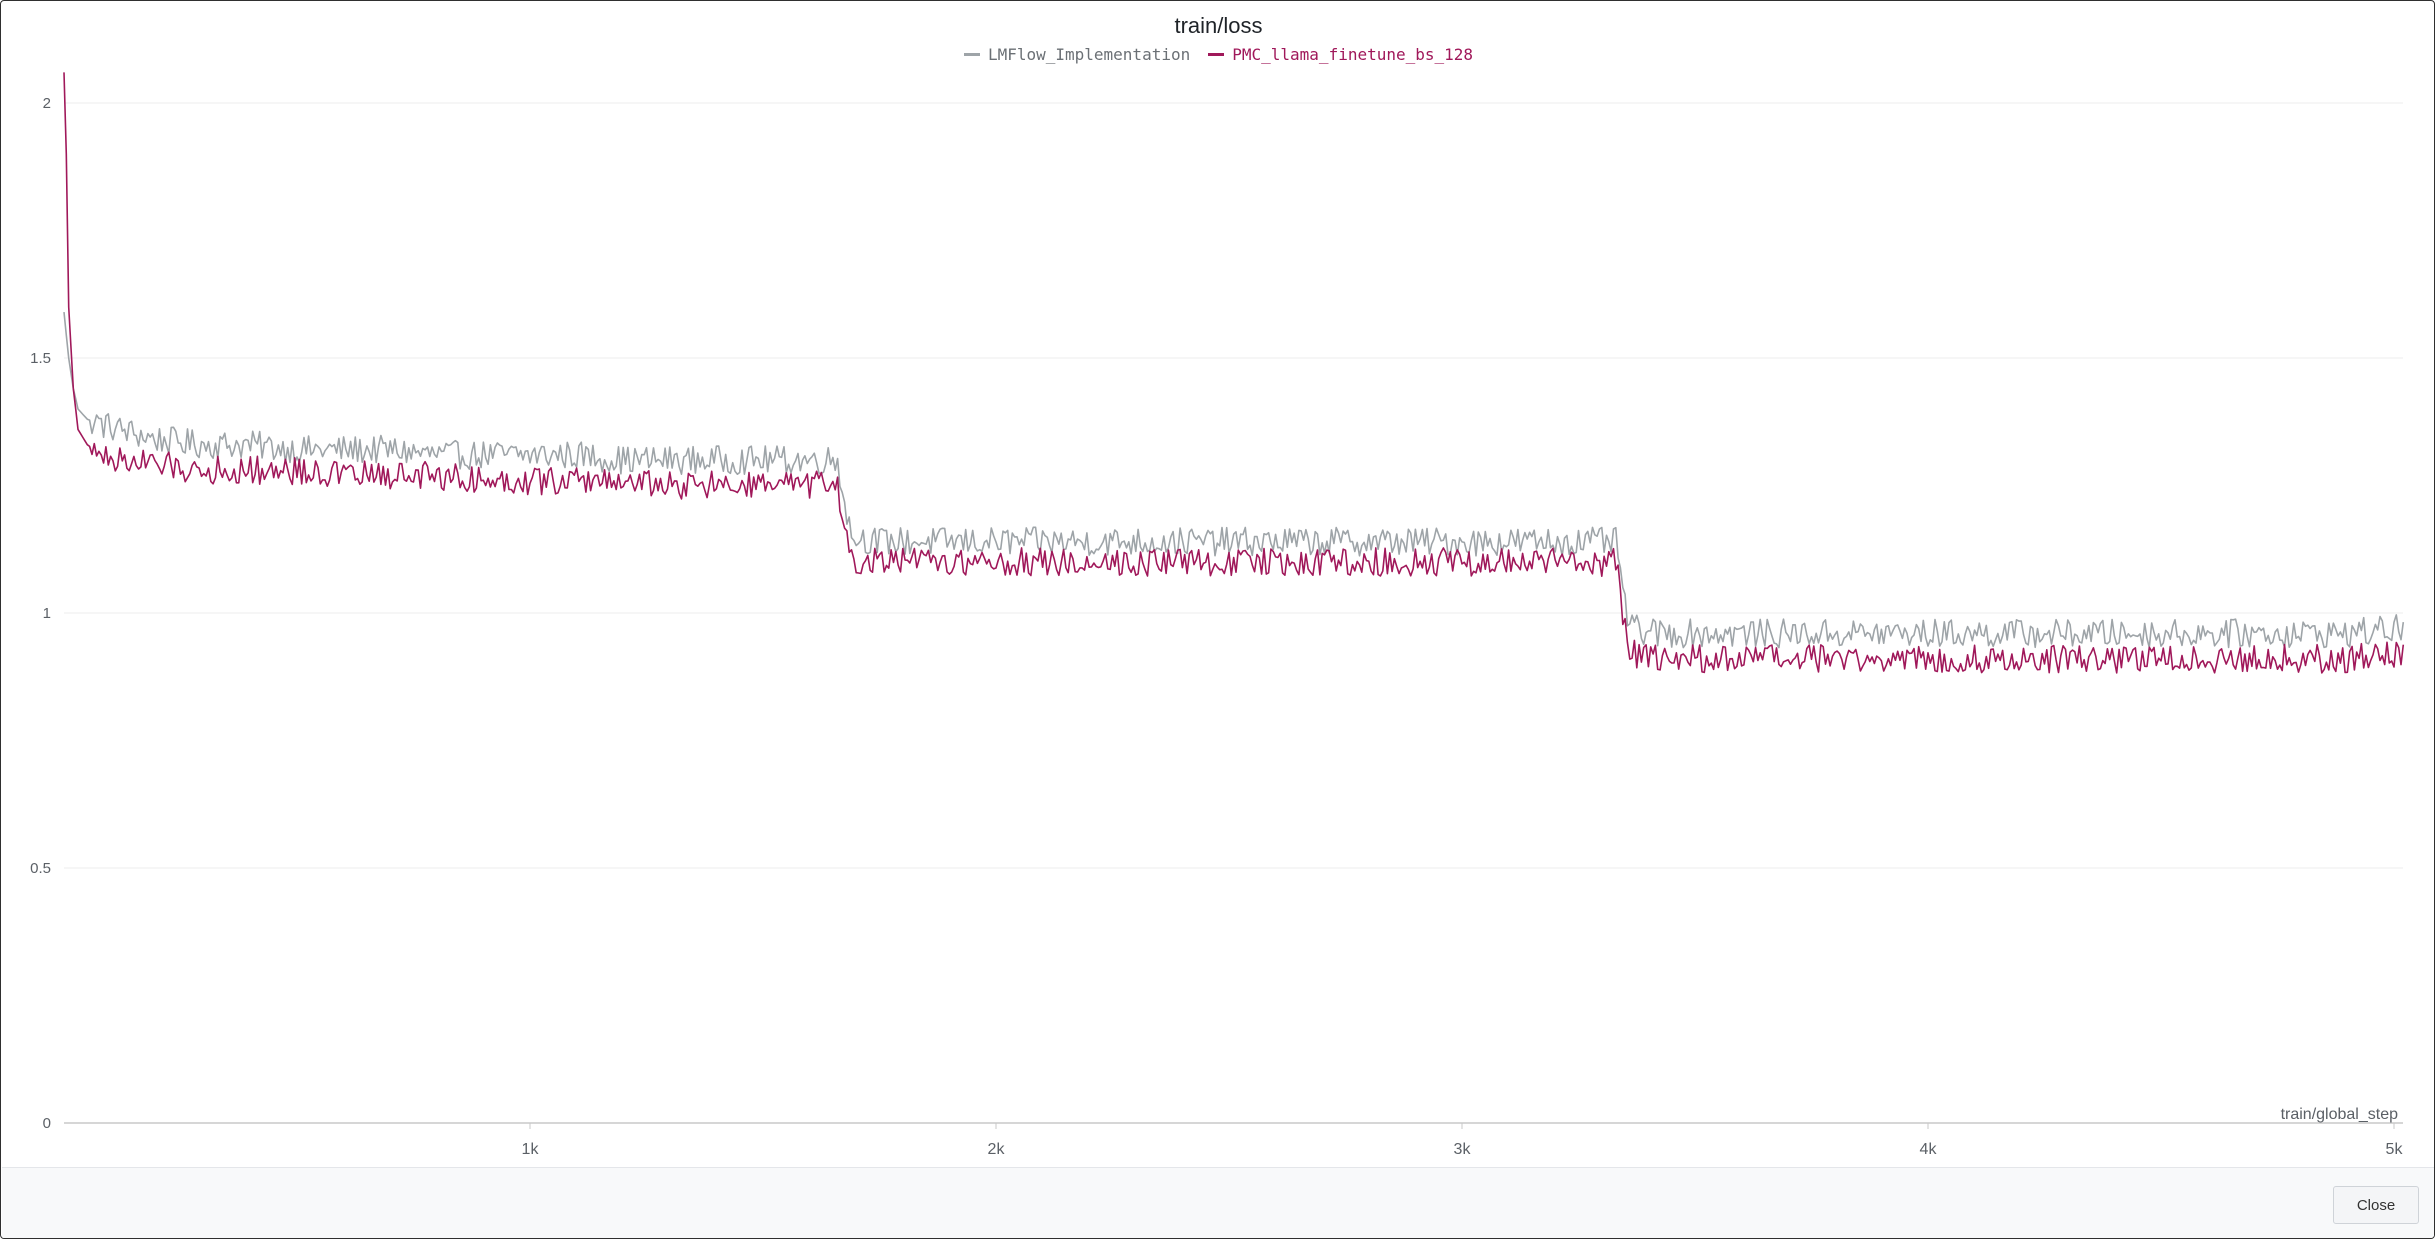  Describe the element at coordinates (1089, 54) in the screenshot. I see `legend-label-lmflow: LMFlow_Implementation` at that location.